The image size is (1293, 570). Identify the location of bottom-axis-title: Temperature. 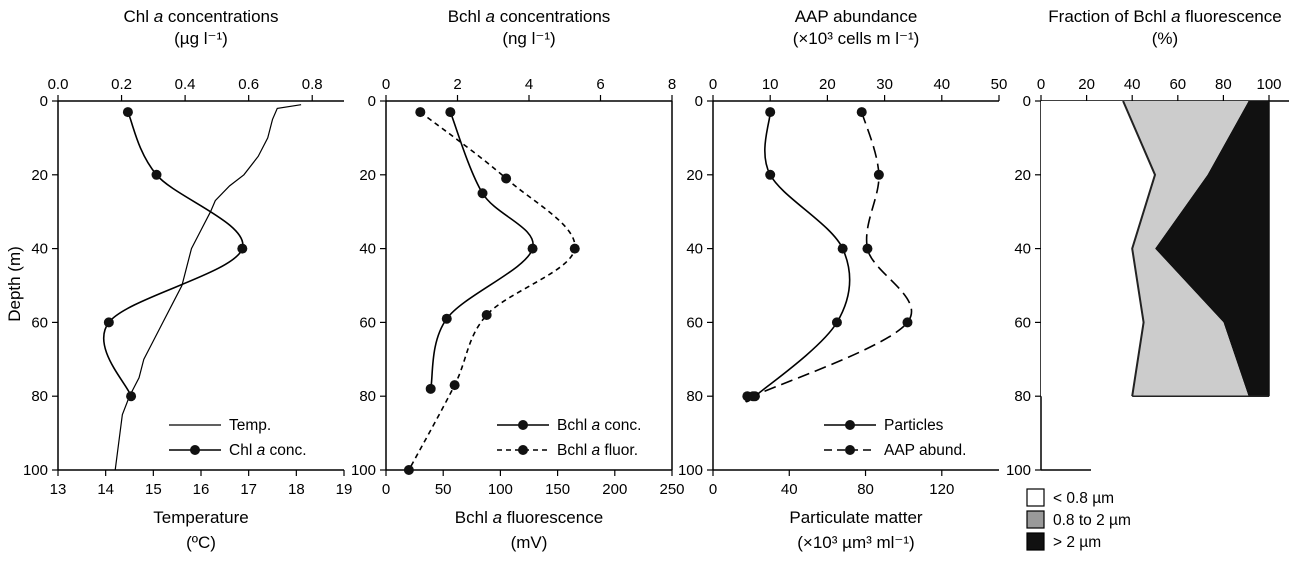
(200, 517).